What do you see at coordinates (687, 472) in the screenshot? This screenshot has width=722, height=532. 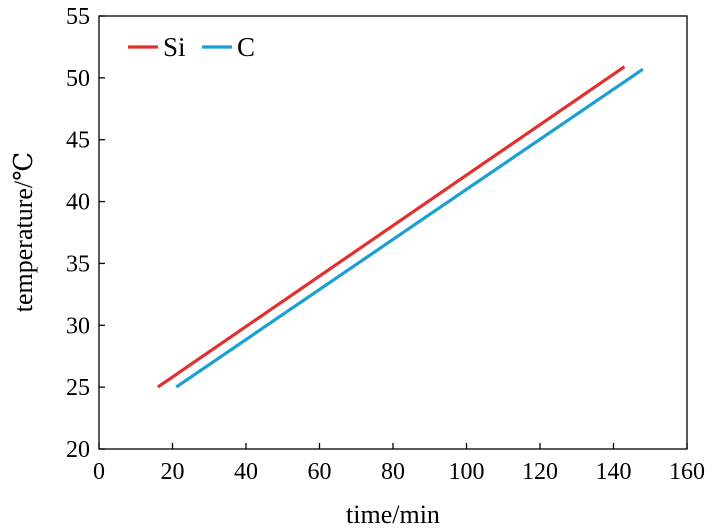 I see `x-tick-label: 160` at bounding box center [687, 472].